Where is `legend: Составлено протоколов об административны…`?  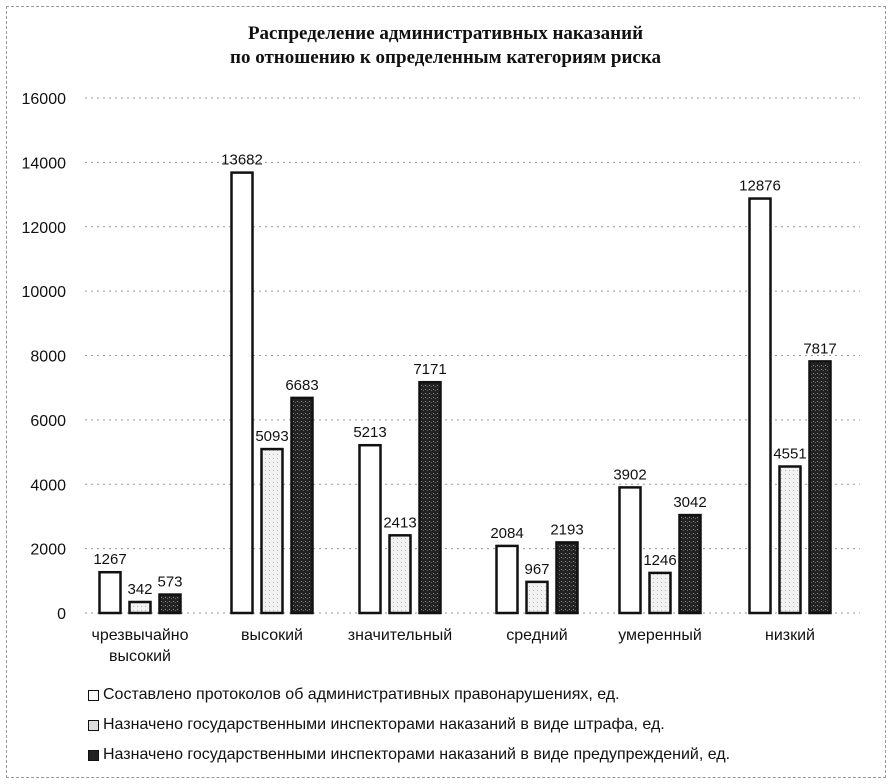 legend: Составлено протоколов об административны… is located at coordinates (409, 725).